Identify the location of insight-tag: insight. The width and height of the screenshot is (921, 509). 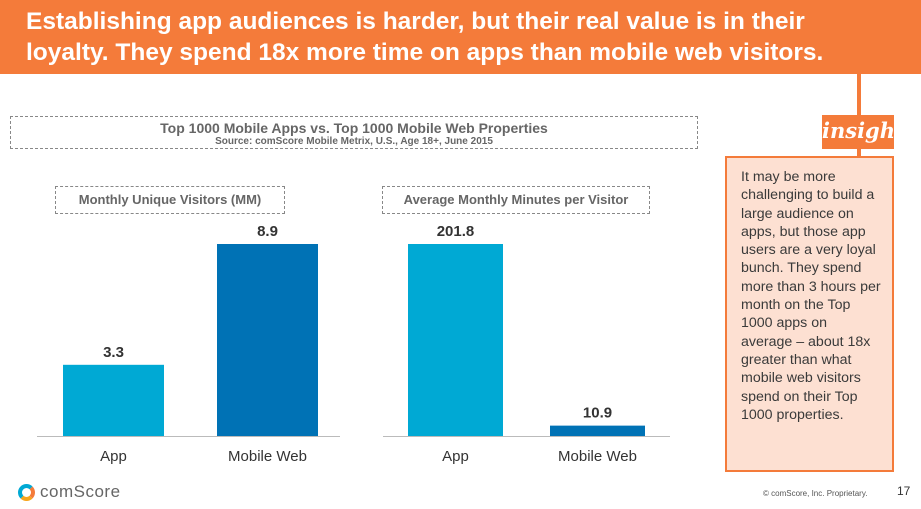
(863, 132).